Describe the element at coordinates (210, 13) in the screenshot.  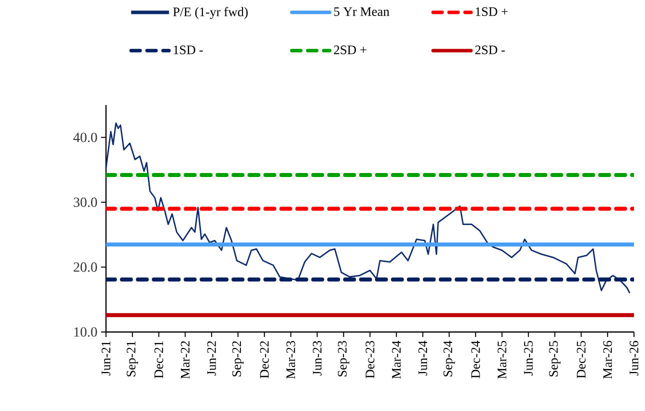
I see `legend-label: P/E (1-yr fwd)` at that location.